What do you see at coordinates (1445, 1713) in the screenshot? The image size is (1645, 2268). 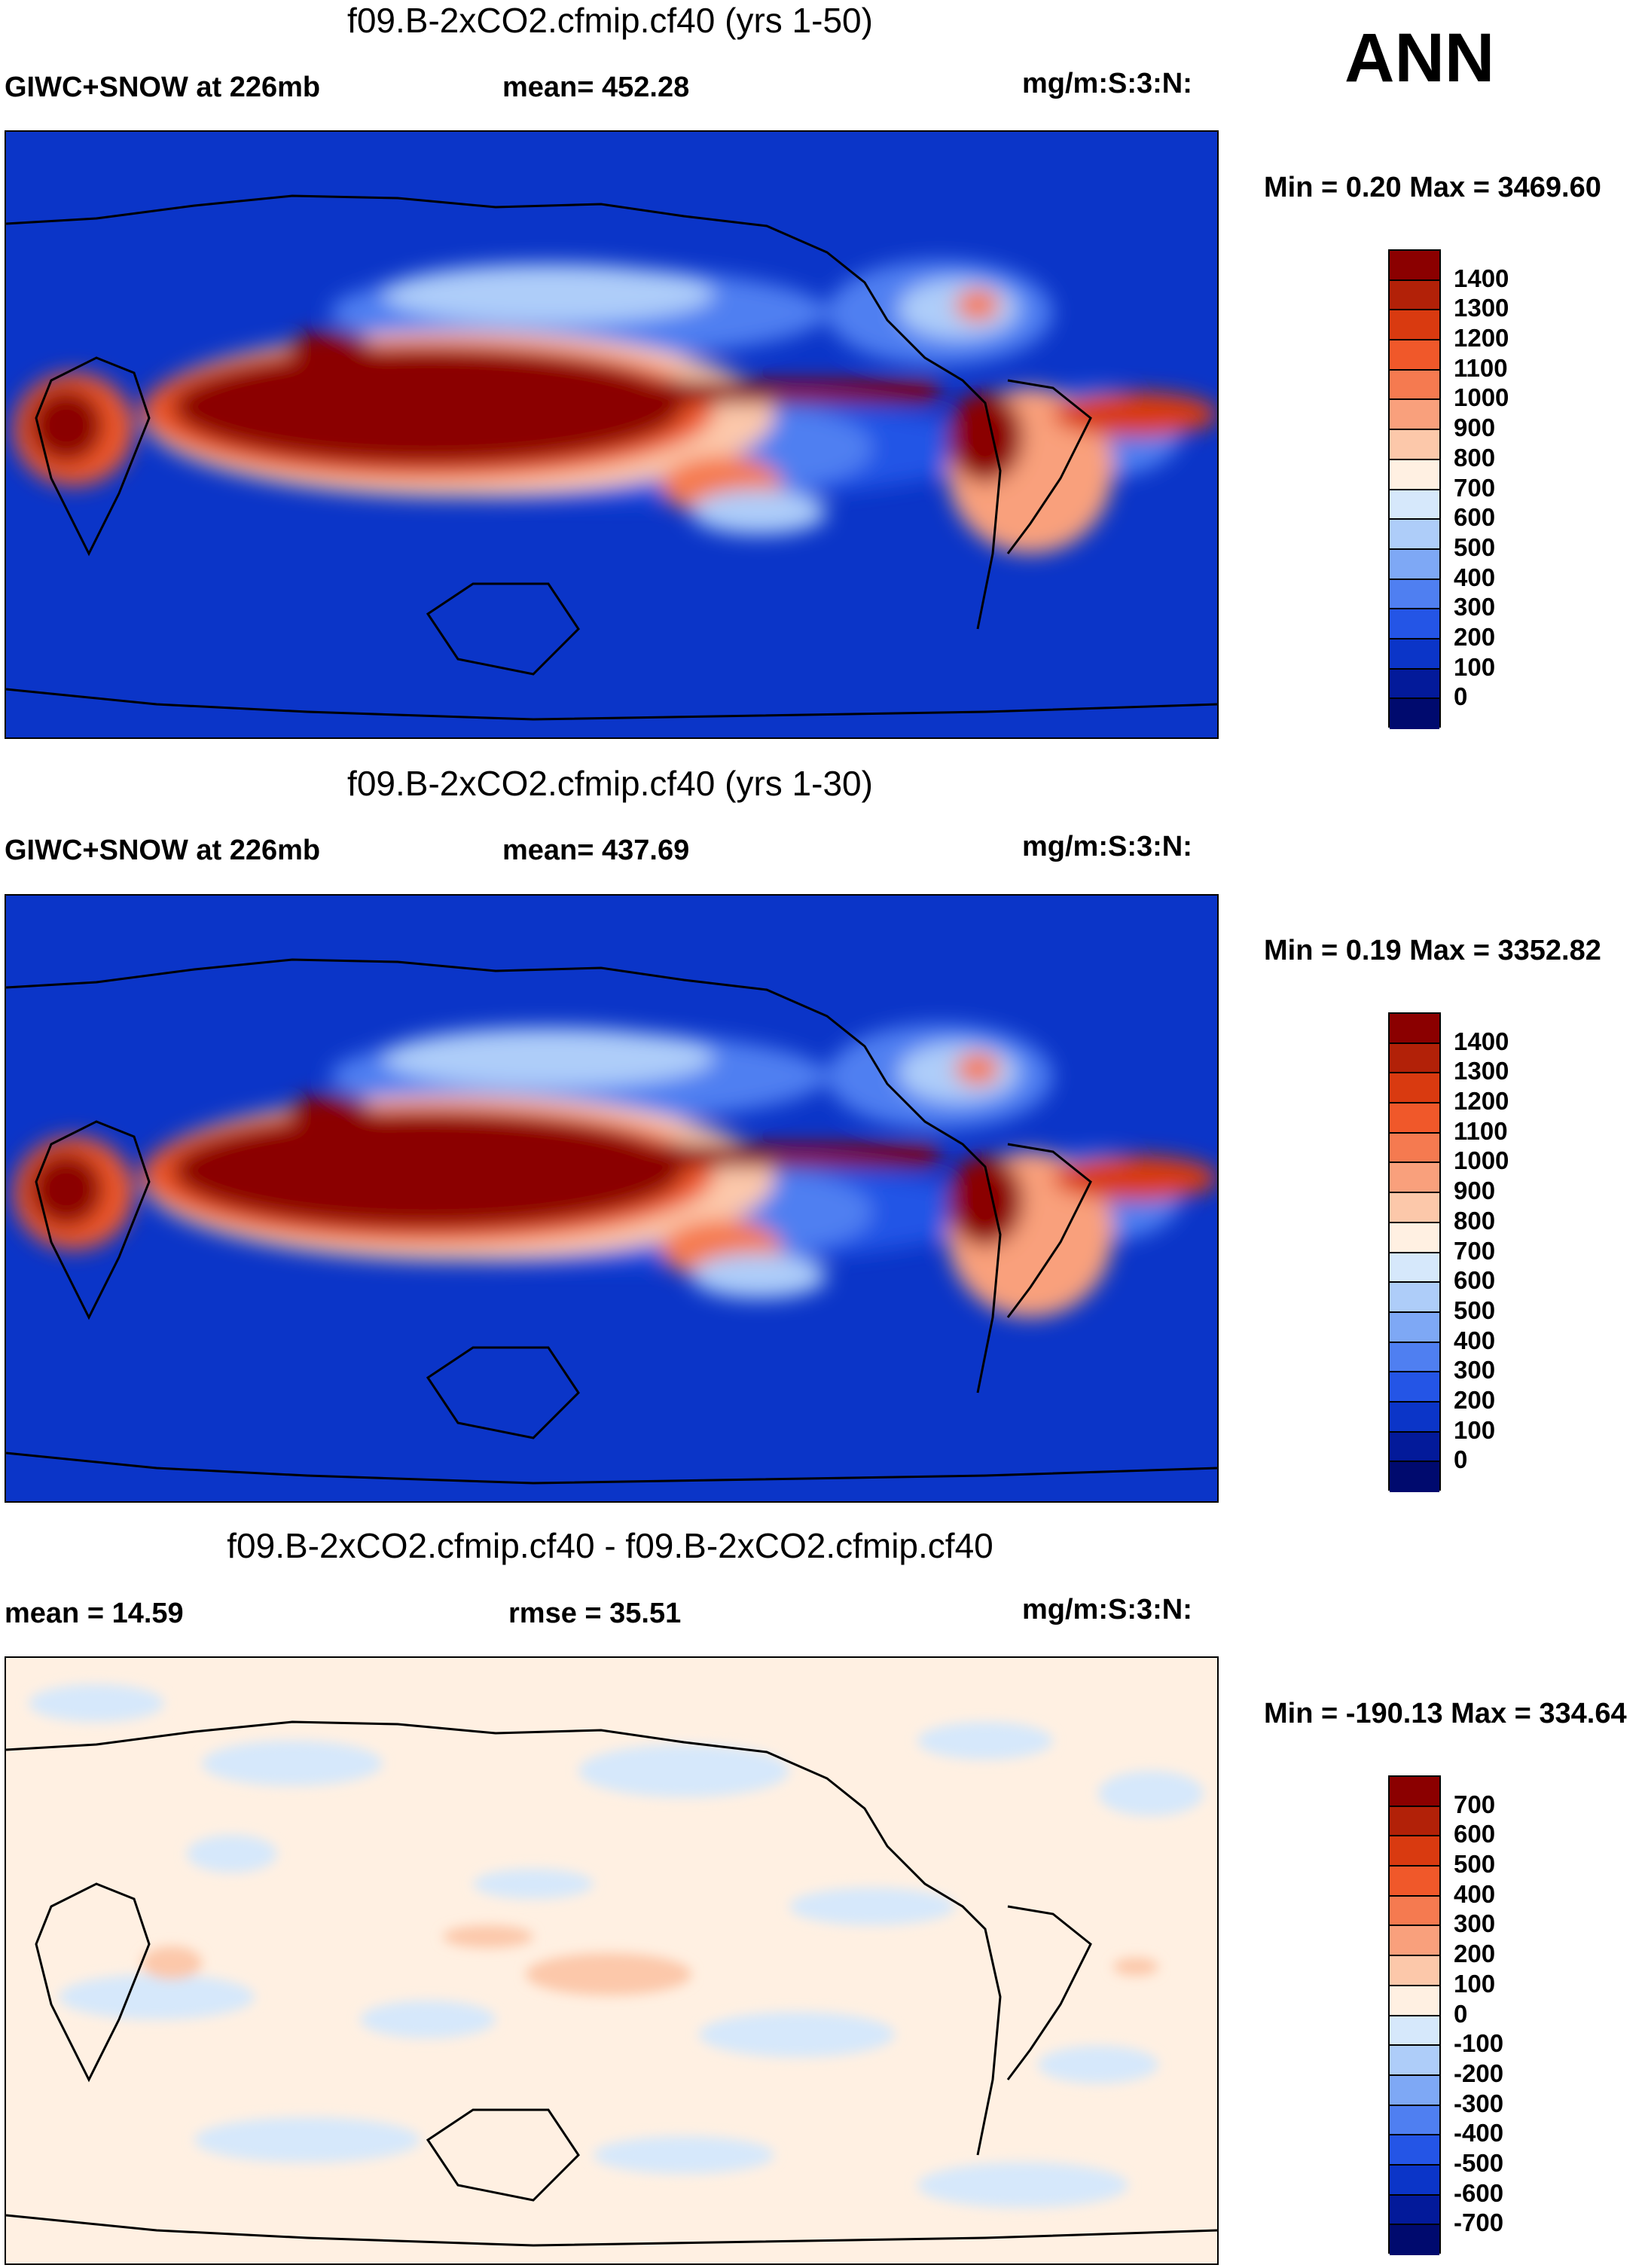 I see `panel-3-minmax: Min = -190.13 Max = 334.64` at bounding box center [1445, 1713].